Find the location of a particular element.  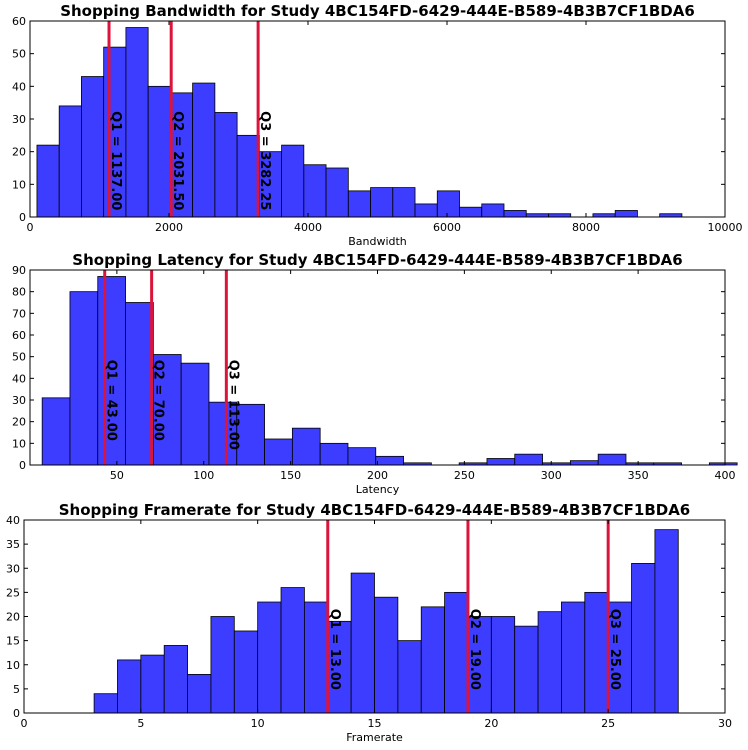

x-tick-label: 20 is located at coordinates (491, 723).